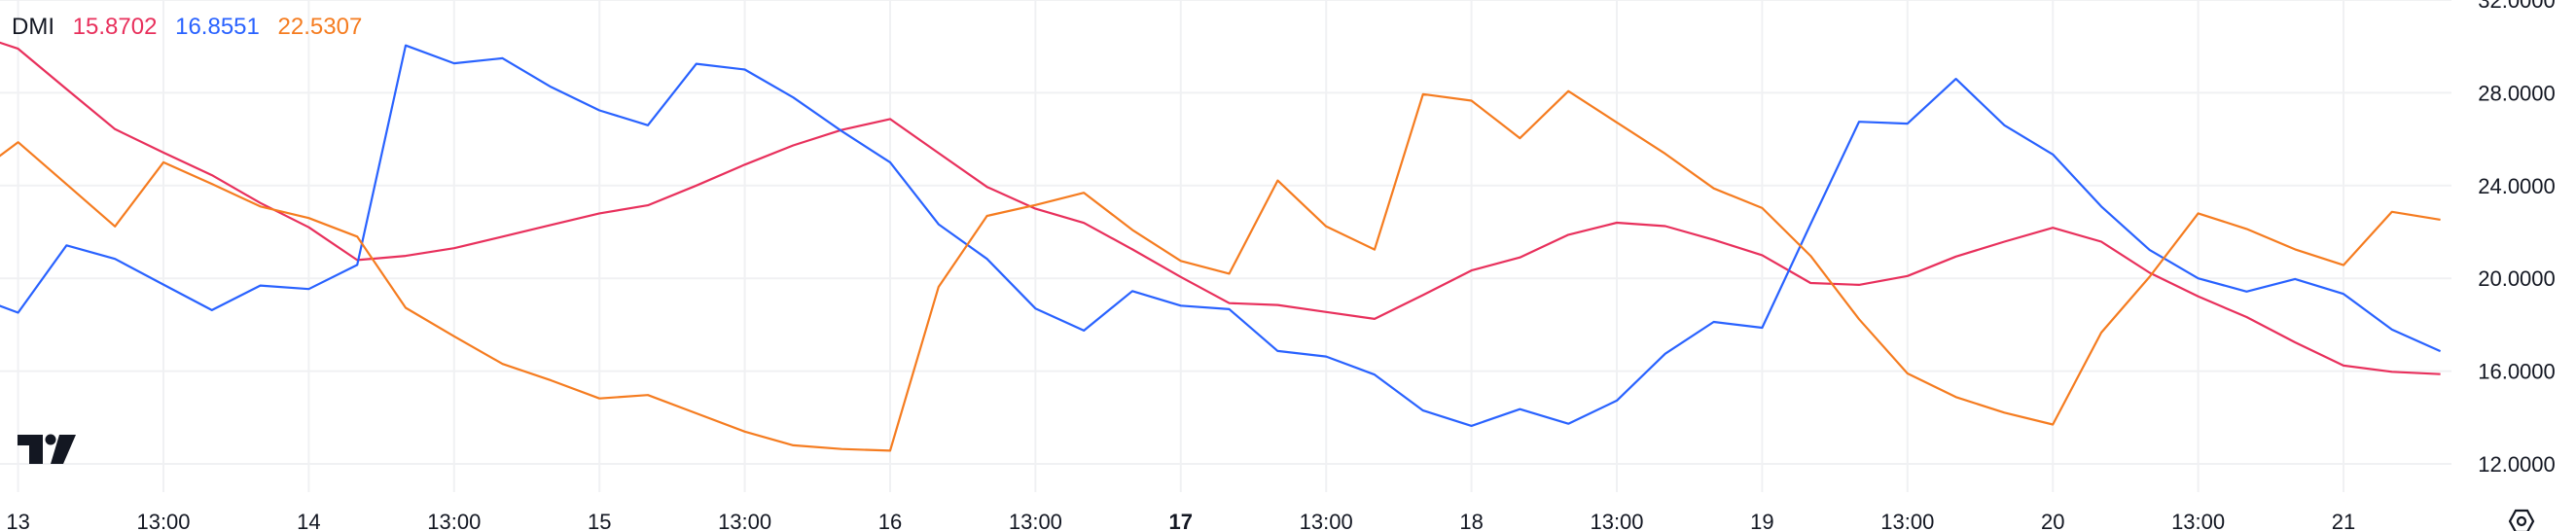 This screenshot has height=531, width=2576. I want to click on x-tick-label: 15, so click(599, 520).